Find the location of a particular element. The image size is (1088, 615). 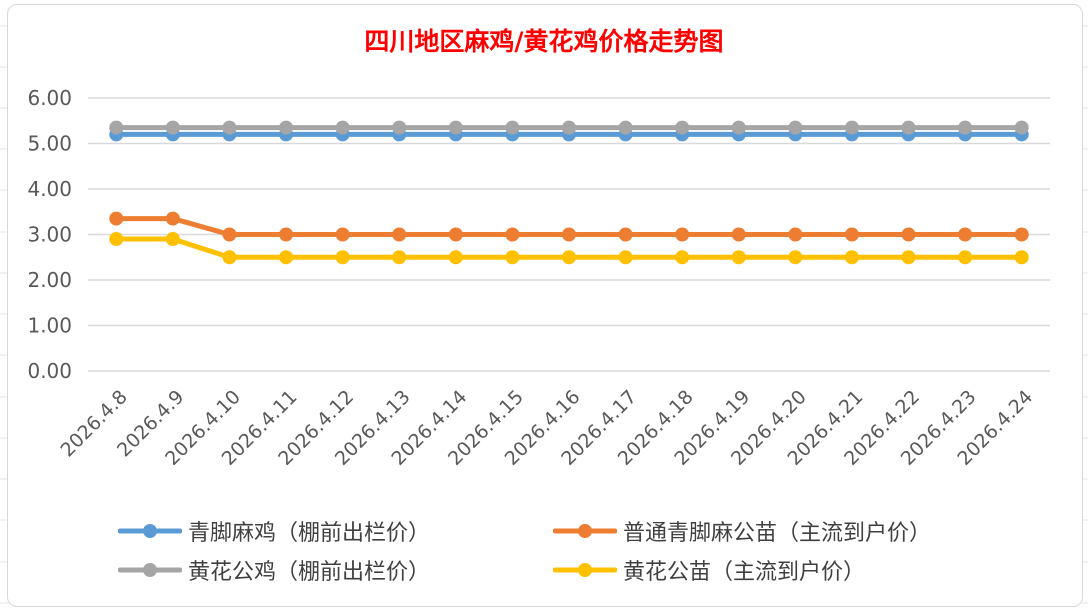

y-tick-label: 0.00 is located at coordinates (49, 371).